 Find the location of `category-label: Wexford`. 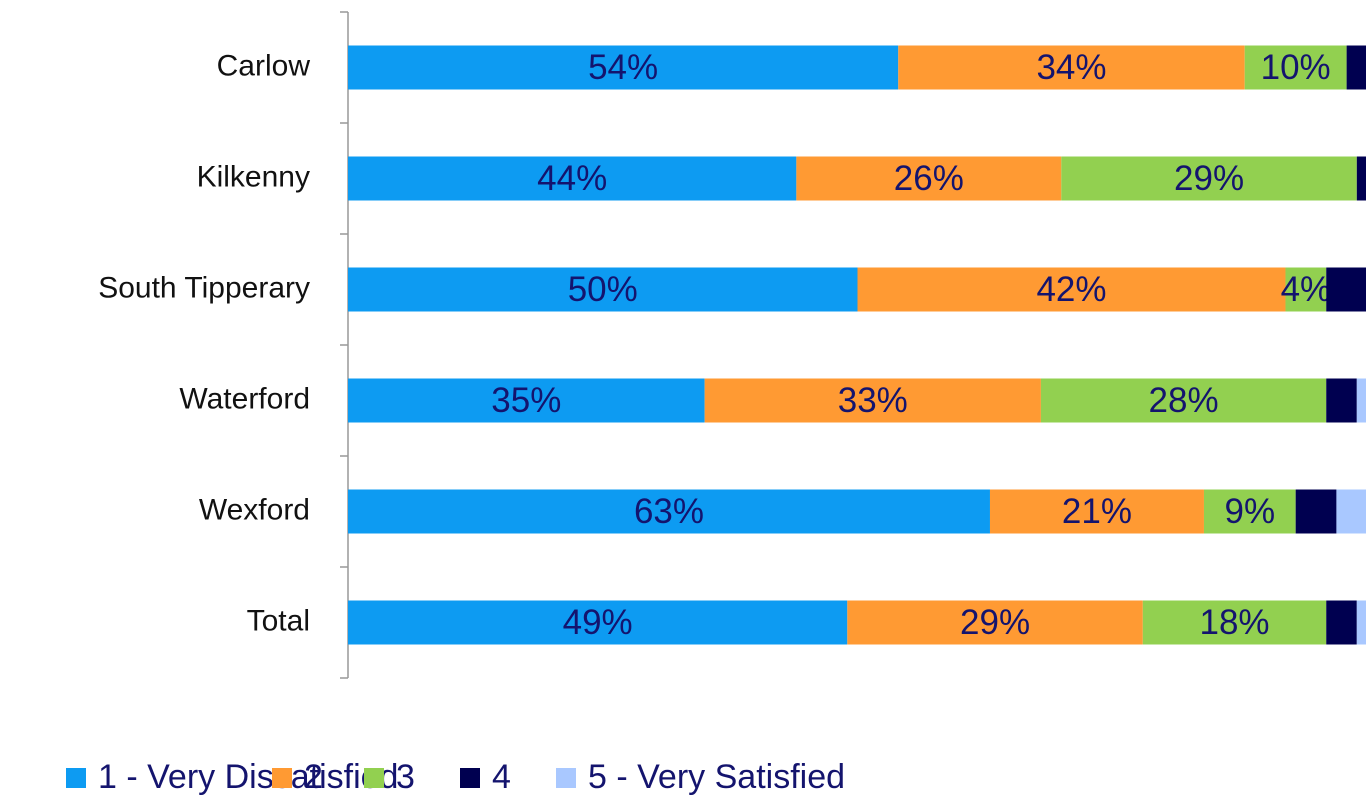

category-label: Wexford is located at coordinates (254, 509).